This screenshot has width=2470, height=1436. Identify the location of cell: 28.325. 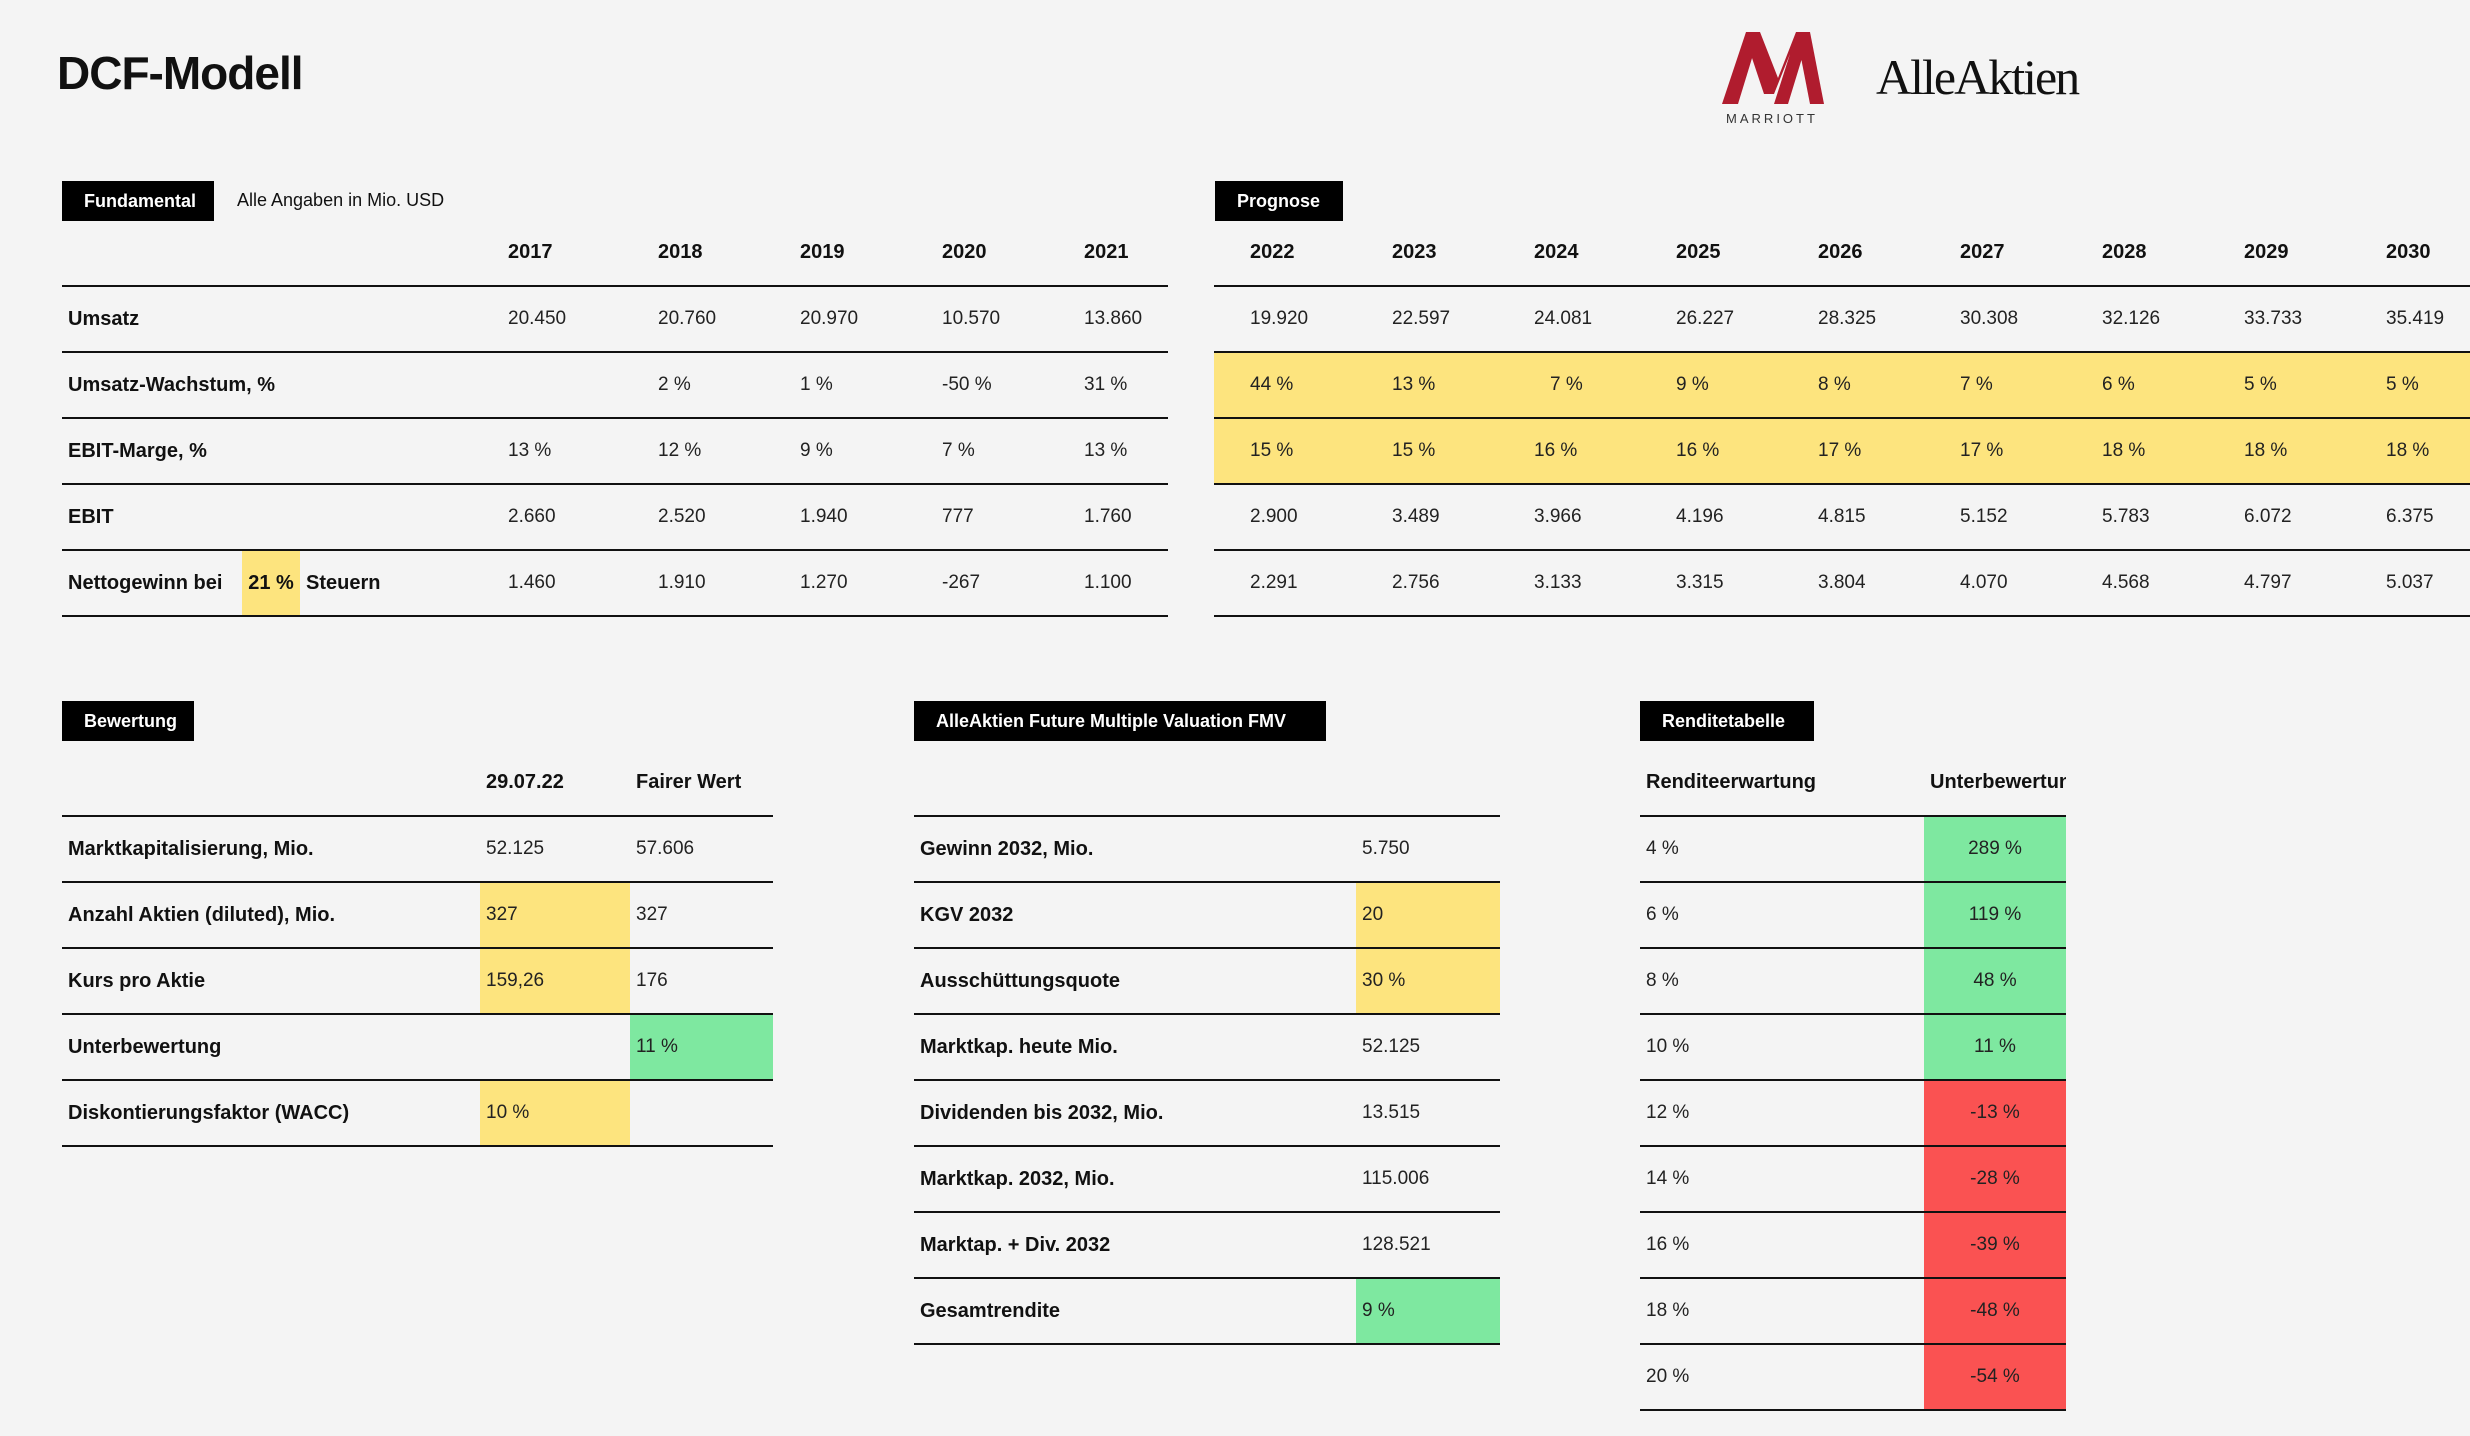
(1883, 319).